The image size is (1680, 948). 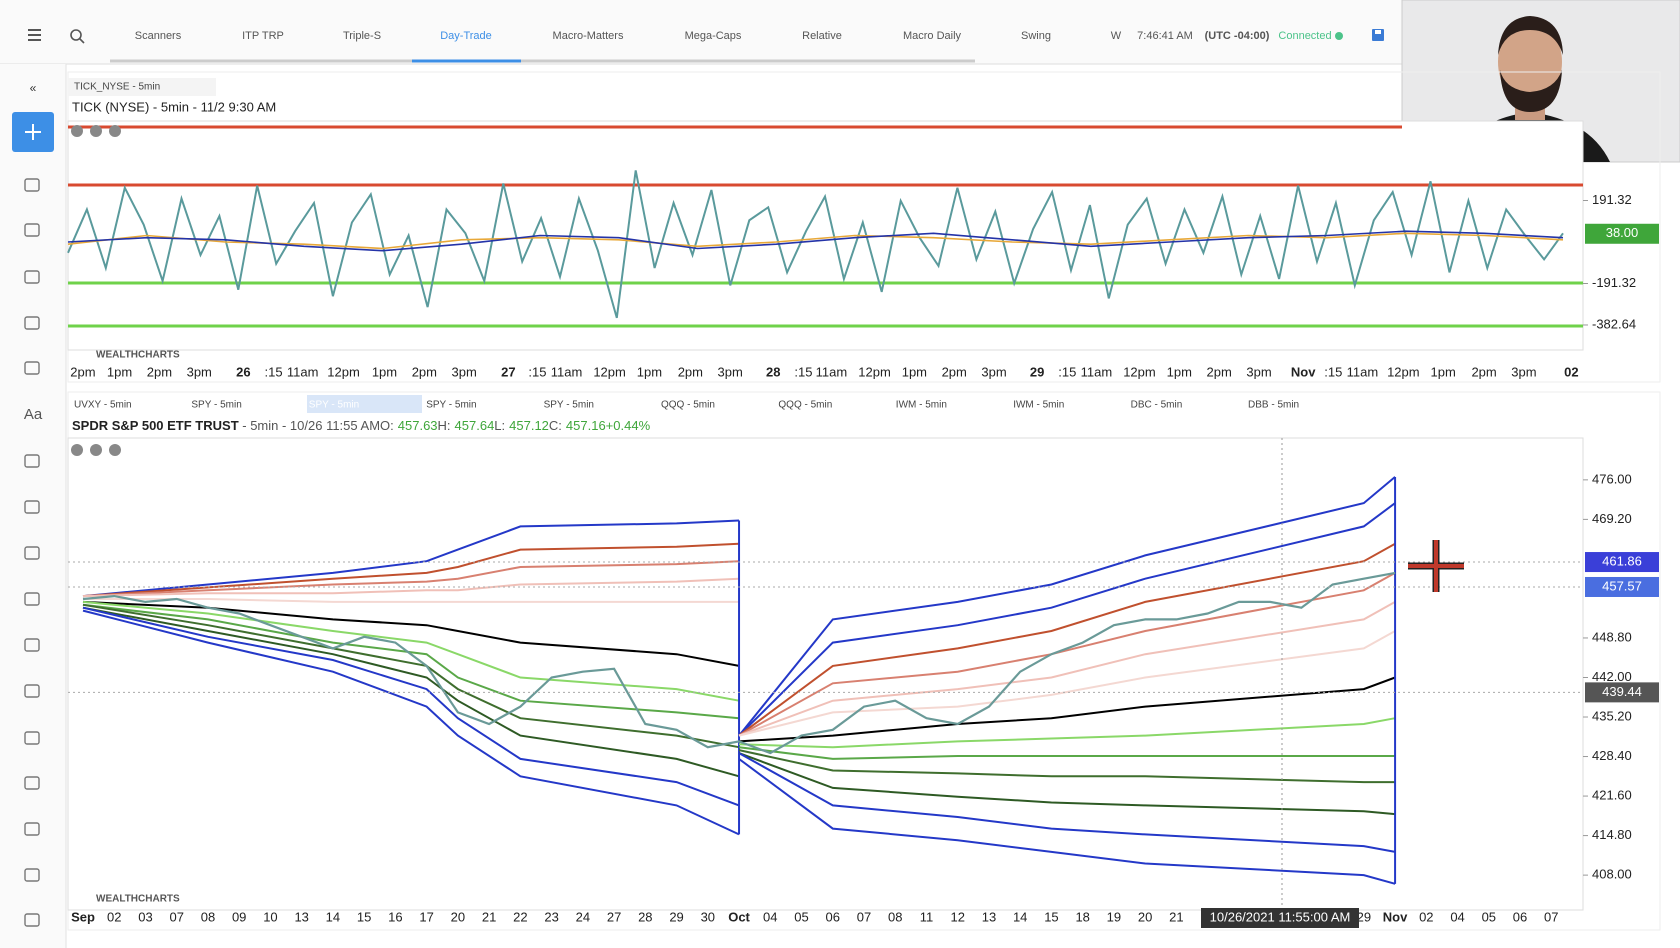 What do you see at coordinates (1303, 371) in the screenshot?
I see `x-tick-label: Nov` at bounding box center [1303, 371].